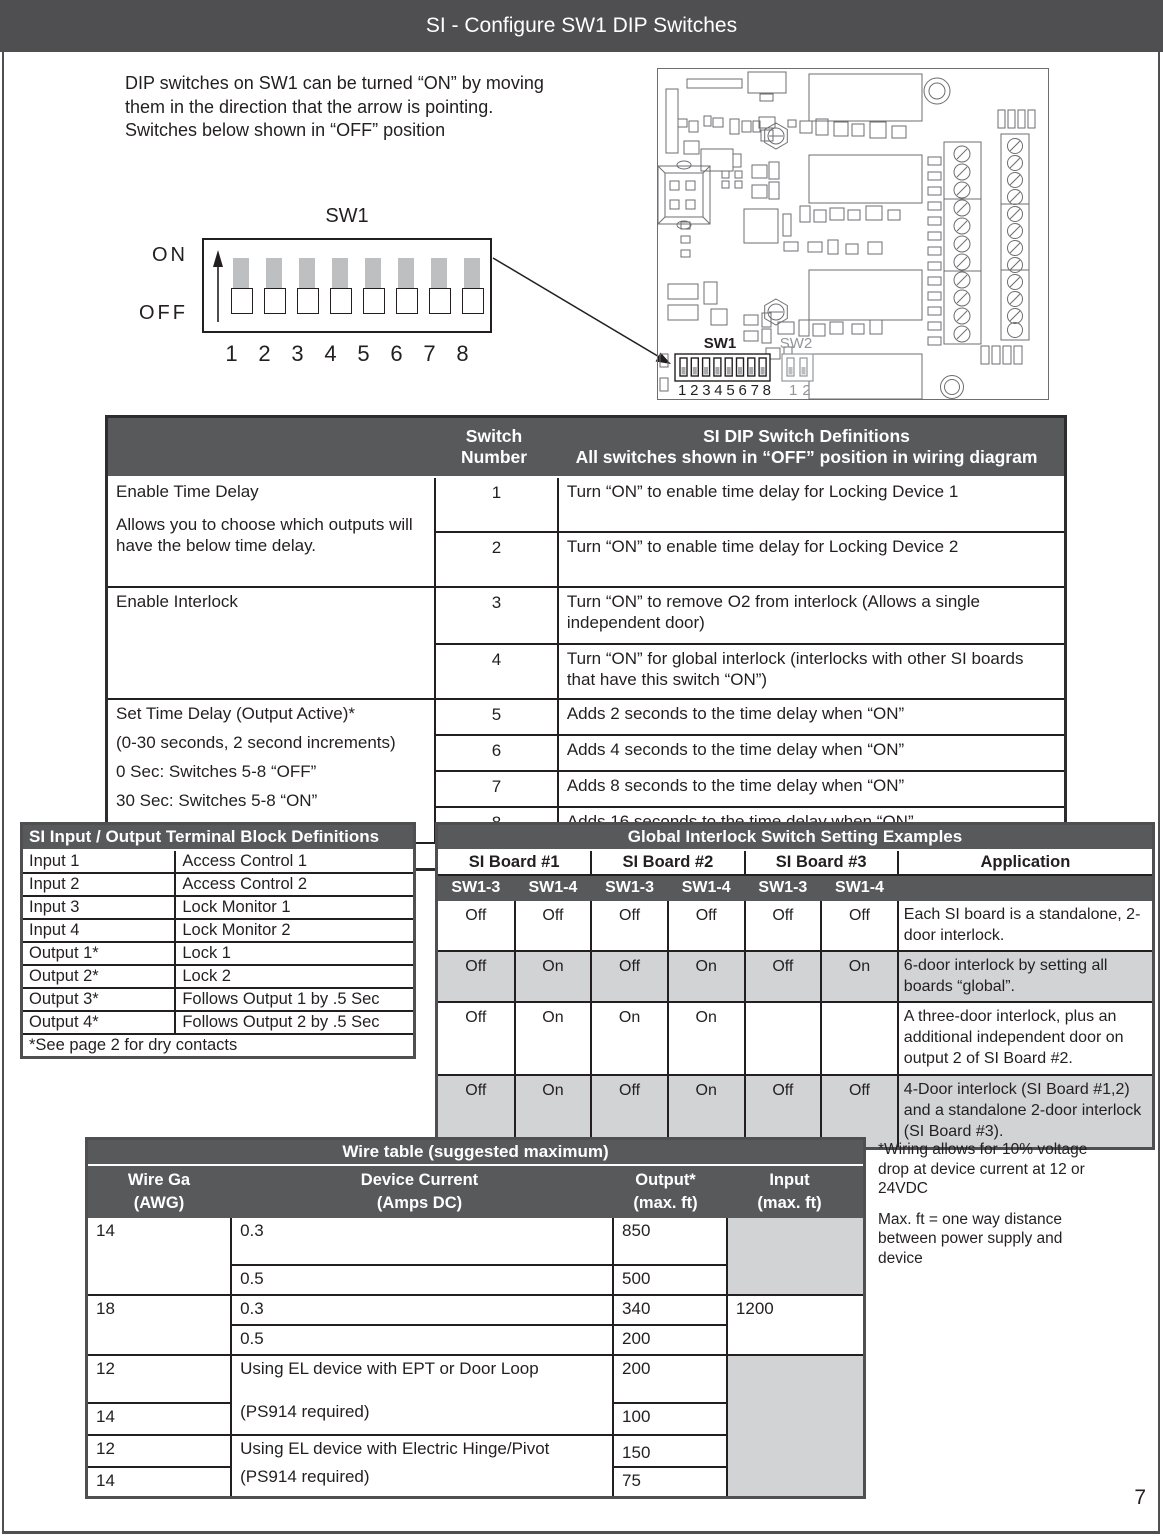 The width and height of the screenshot is (1163, 1538). I want to click on io-value: Lock Monitor 1, so click(294, 907).